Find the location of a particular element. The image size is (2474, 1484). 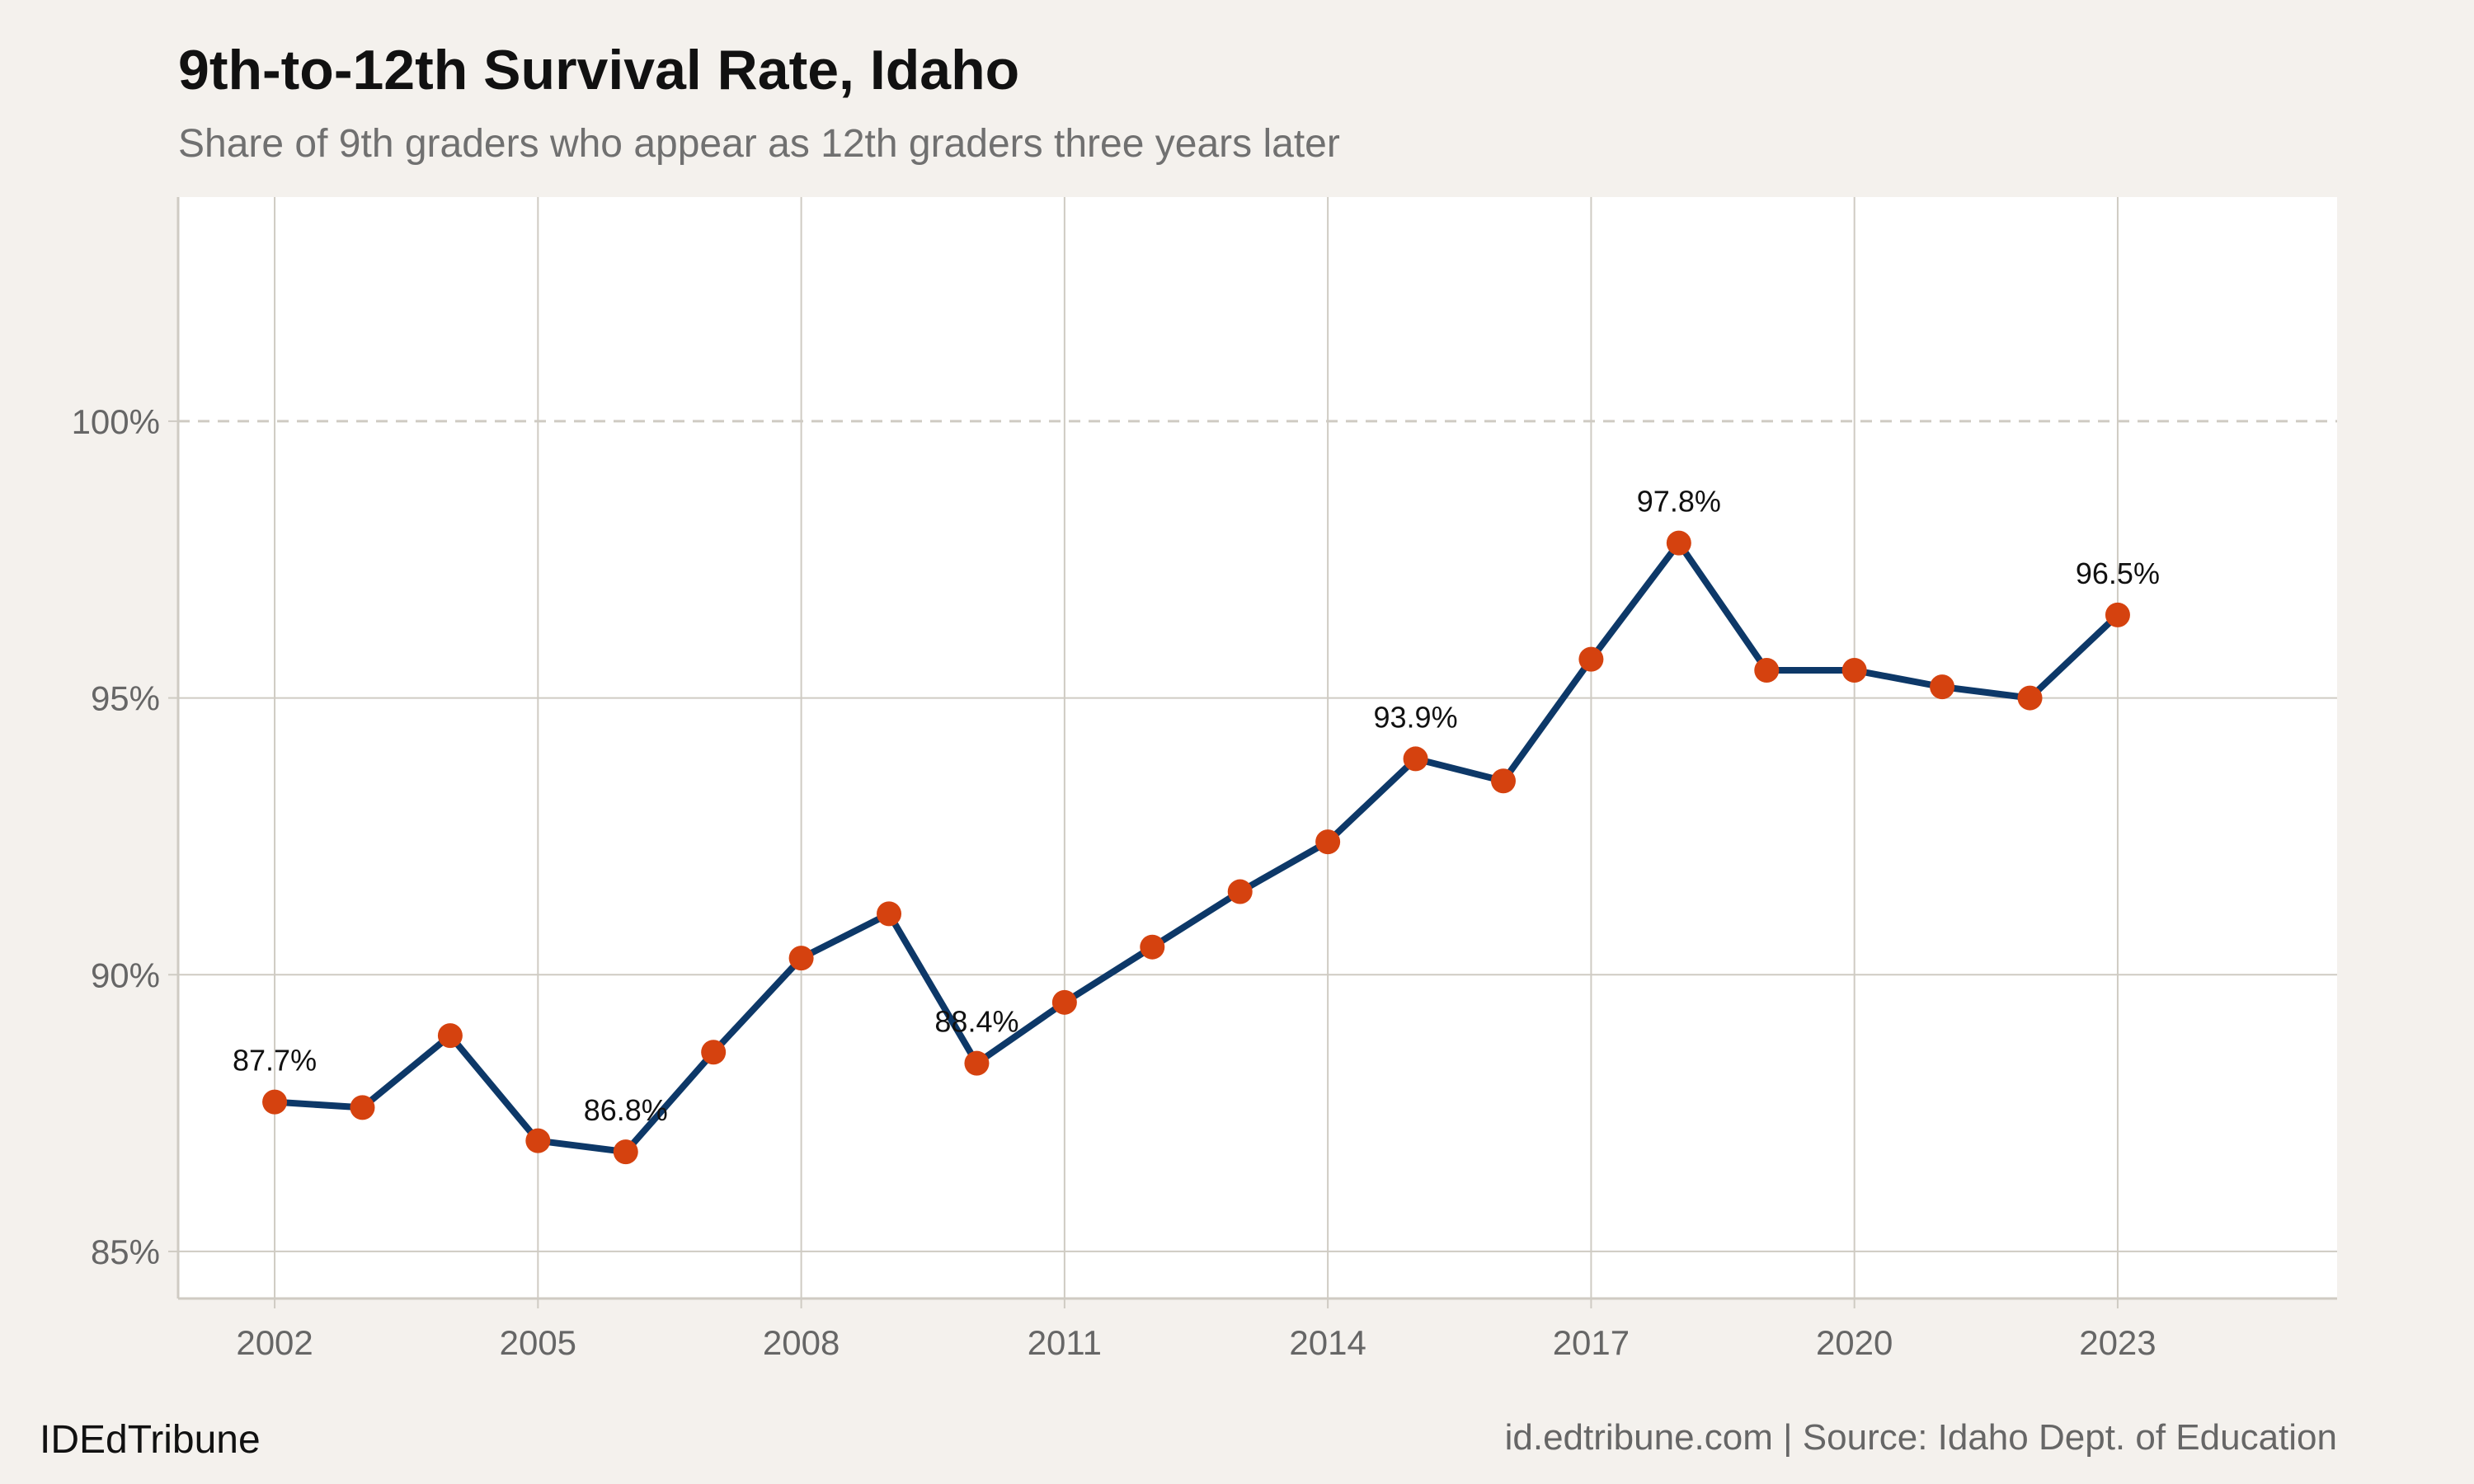

data-point-2018 is located at coordinates (1678, 543).